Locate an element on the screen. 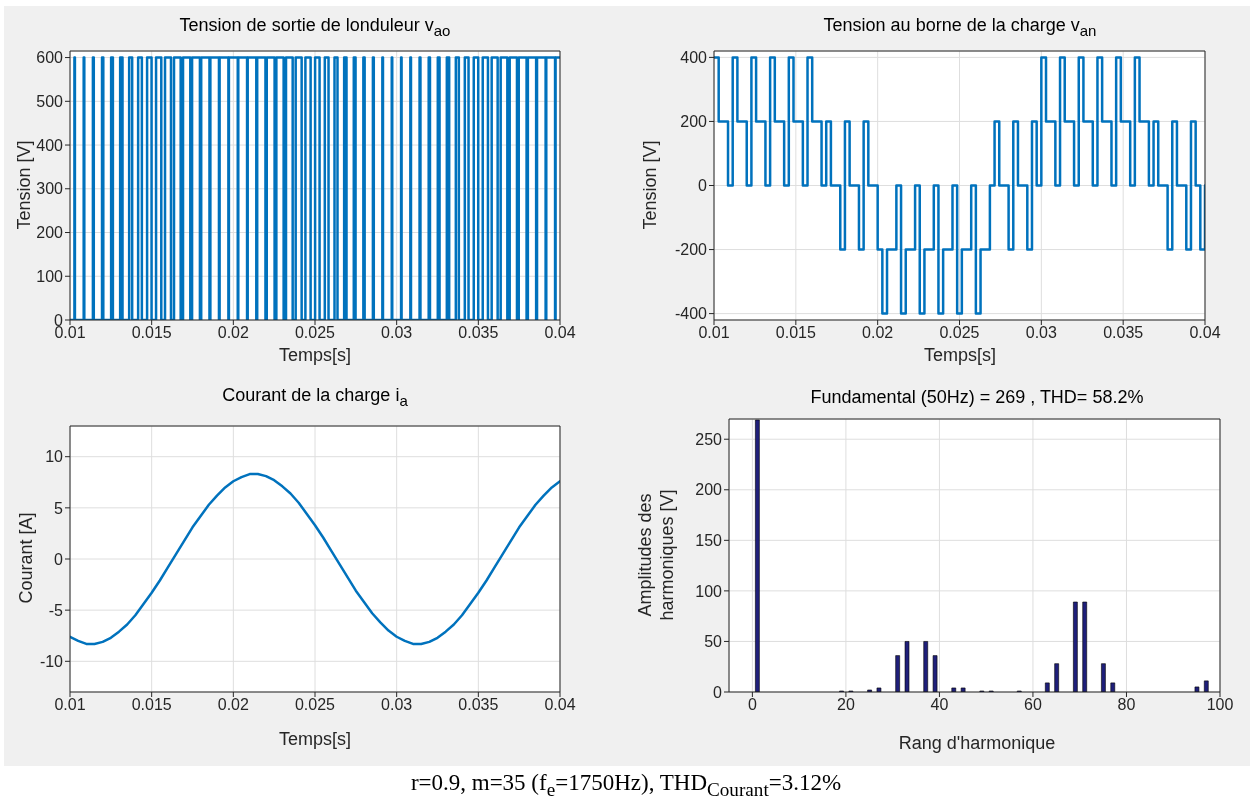 The width and height of the screenshot is (1252, 804). chart-title: Courant de la charge i$_{a}$ is located at coordinates (315, 397).